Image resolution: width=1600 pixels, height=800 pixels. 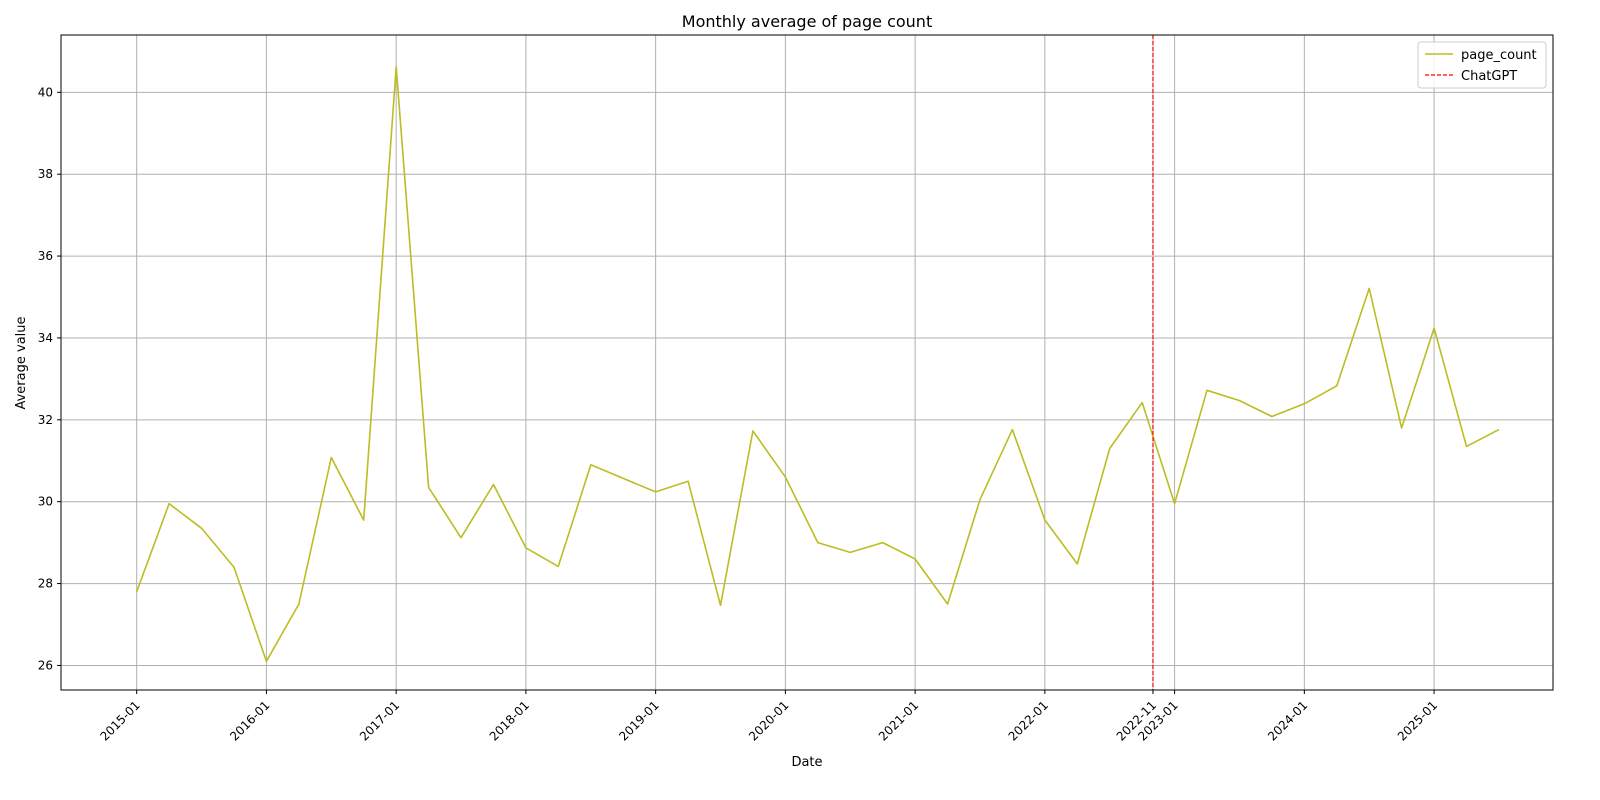 I want to click on y-tick-label: 30, so click(x=45, y=502).